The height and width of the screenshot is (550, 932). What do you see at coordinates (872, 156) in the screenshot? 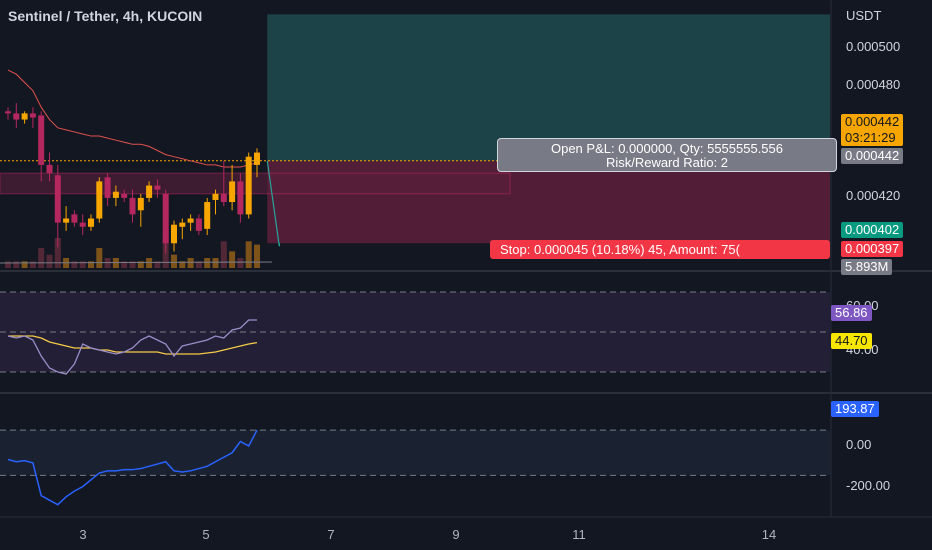
I see `entry-price-tag: 0.000442` at bounding box center [872, 156].